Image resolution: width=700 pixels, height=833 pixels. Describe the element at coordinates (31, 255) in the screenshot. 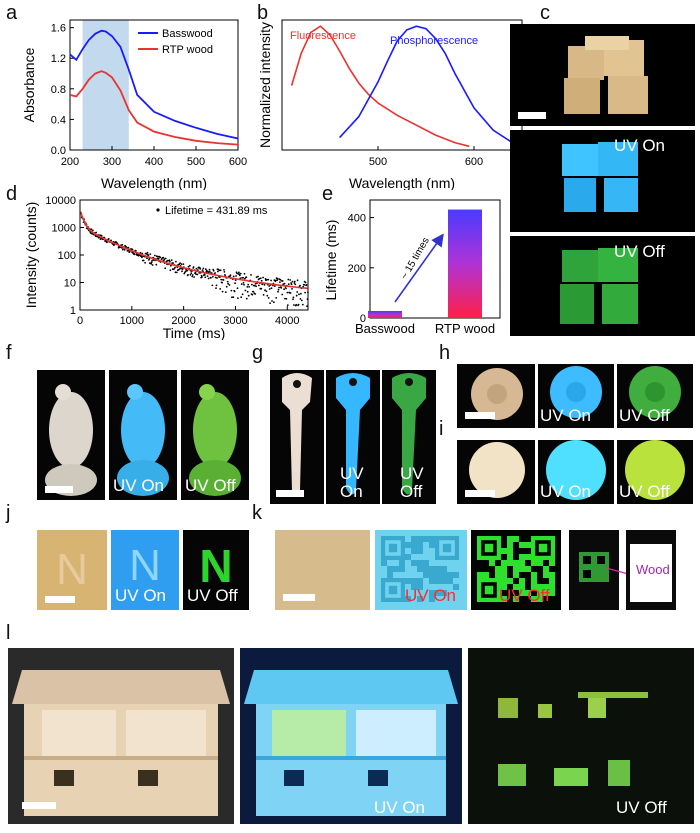

I see `y-axis-label: Intensity (counts)` at that location.